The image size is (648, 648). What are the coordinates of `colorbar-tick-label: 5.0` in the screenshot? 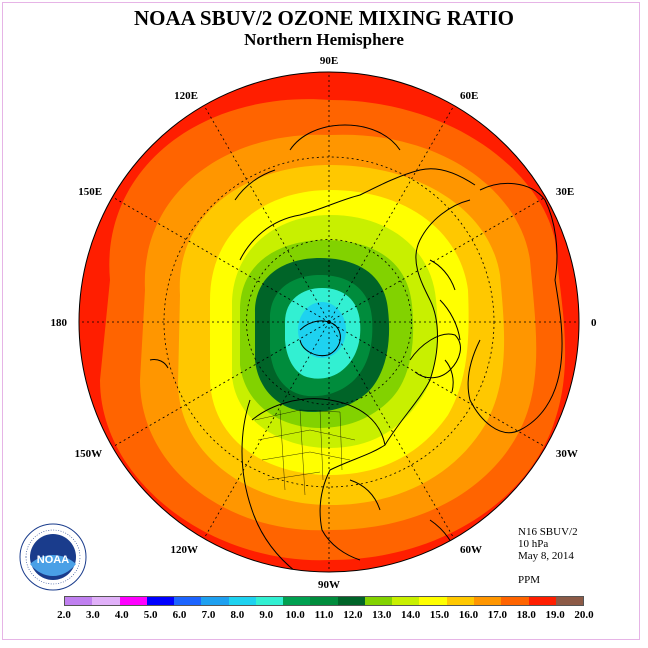 It's located at (150, 615).